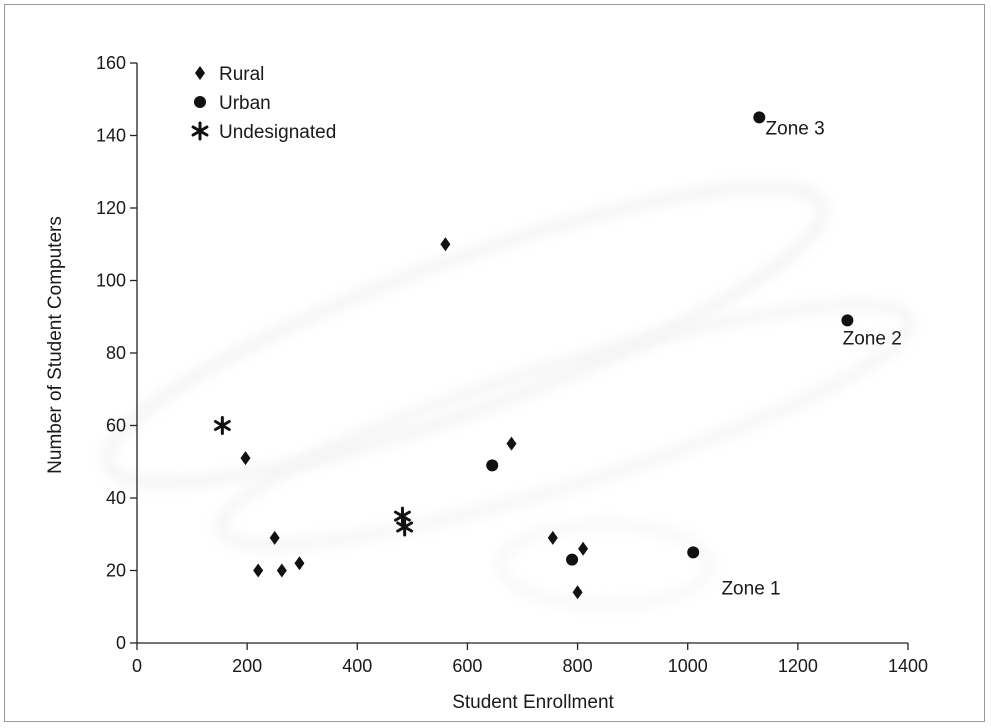  I want to click on y-axis-title: Number of Student Computers, so click(55, 345).